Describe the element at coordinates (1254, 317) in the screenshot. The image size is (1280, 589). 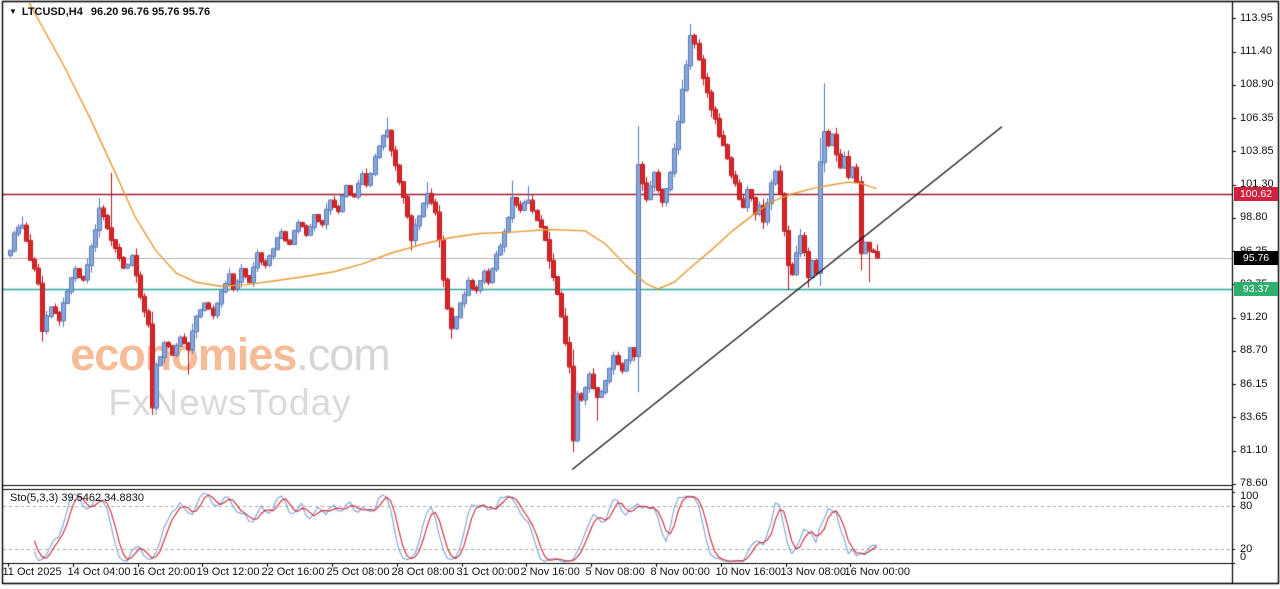
I see `price-tick-label: 91.20` at that location.